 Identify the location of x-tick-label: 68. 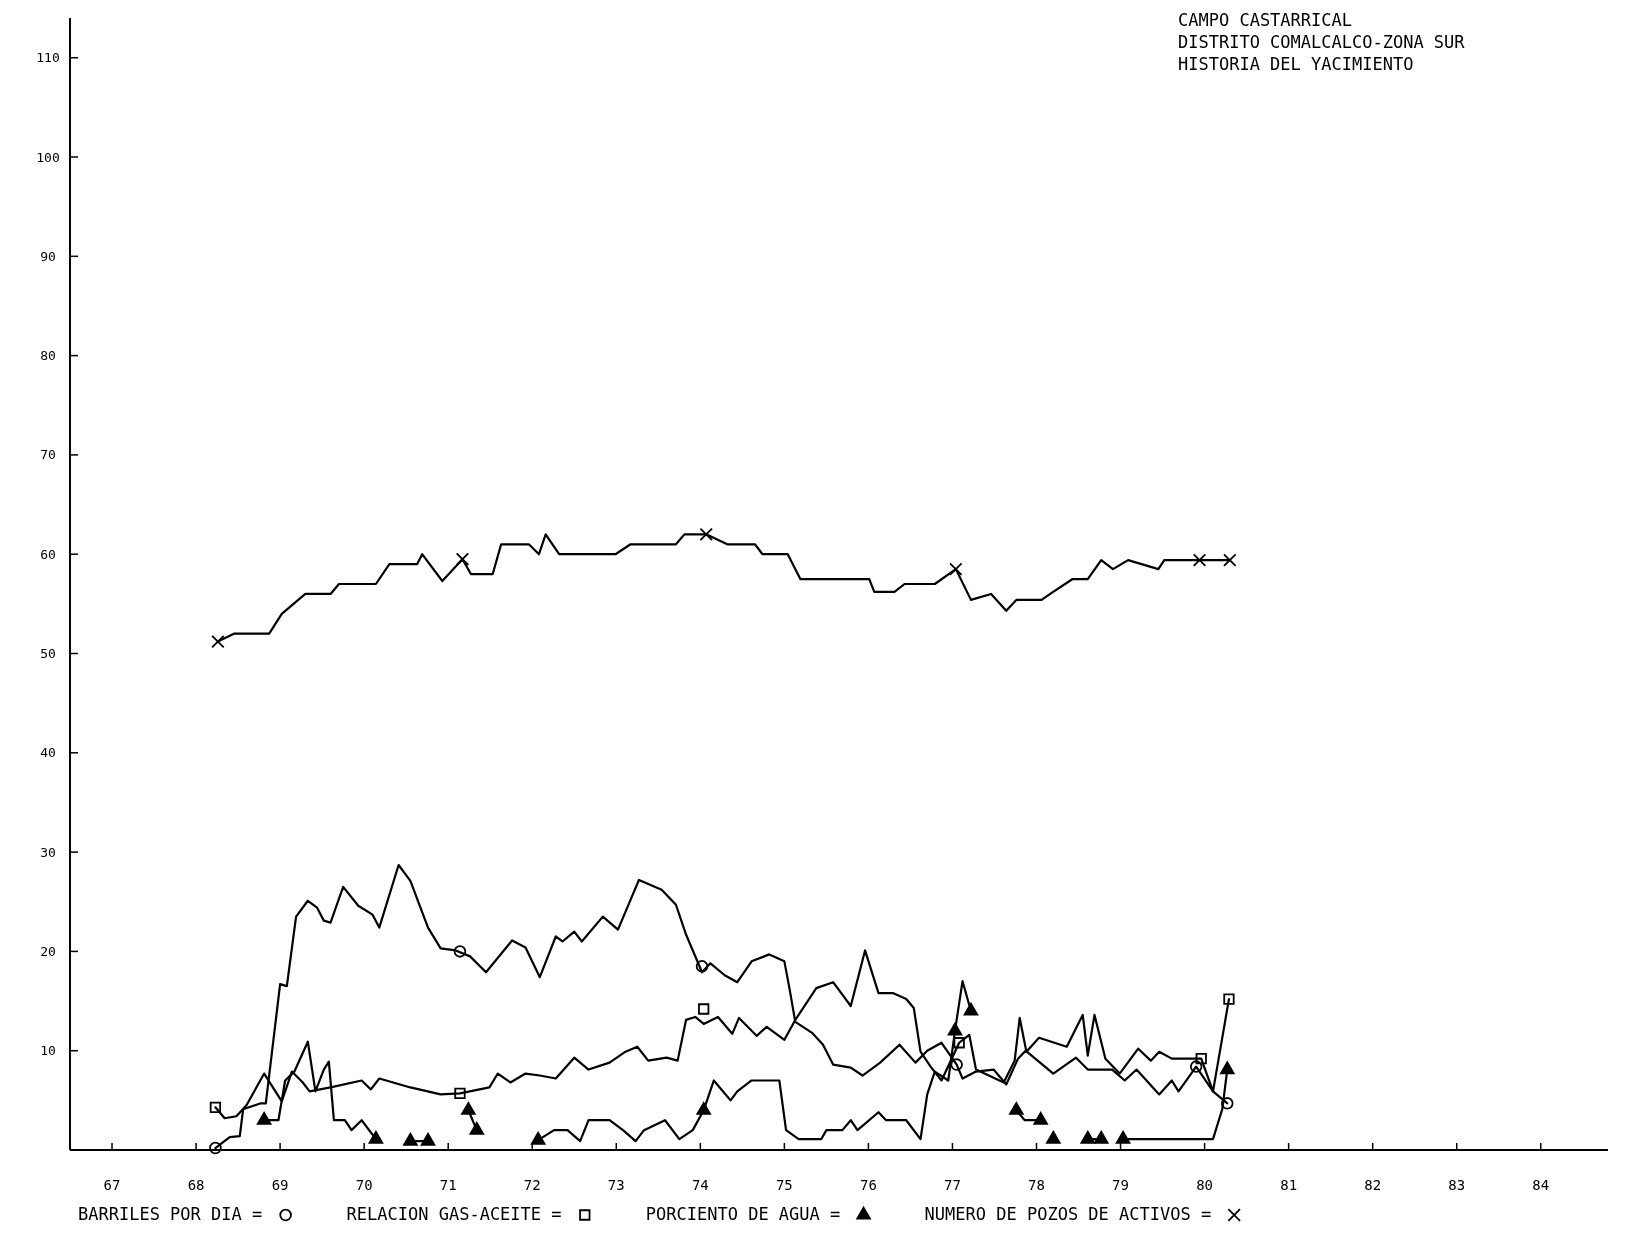
(196, 1185).